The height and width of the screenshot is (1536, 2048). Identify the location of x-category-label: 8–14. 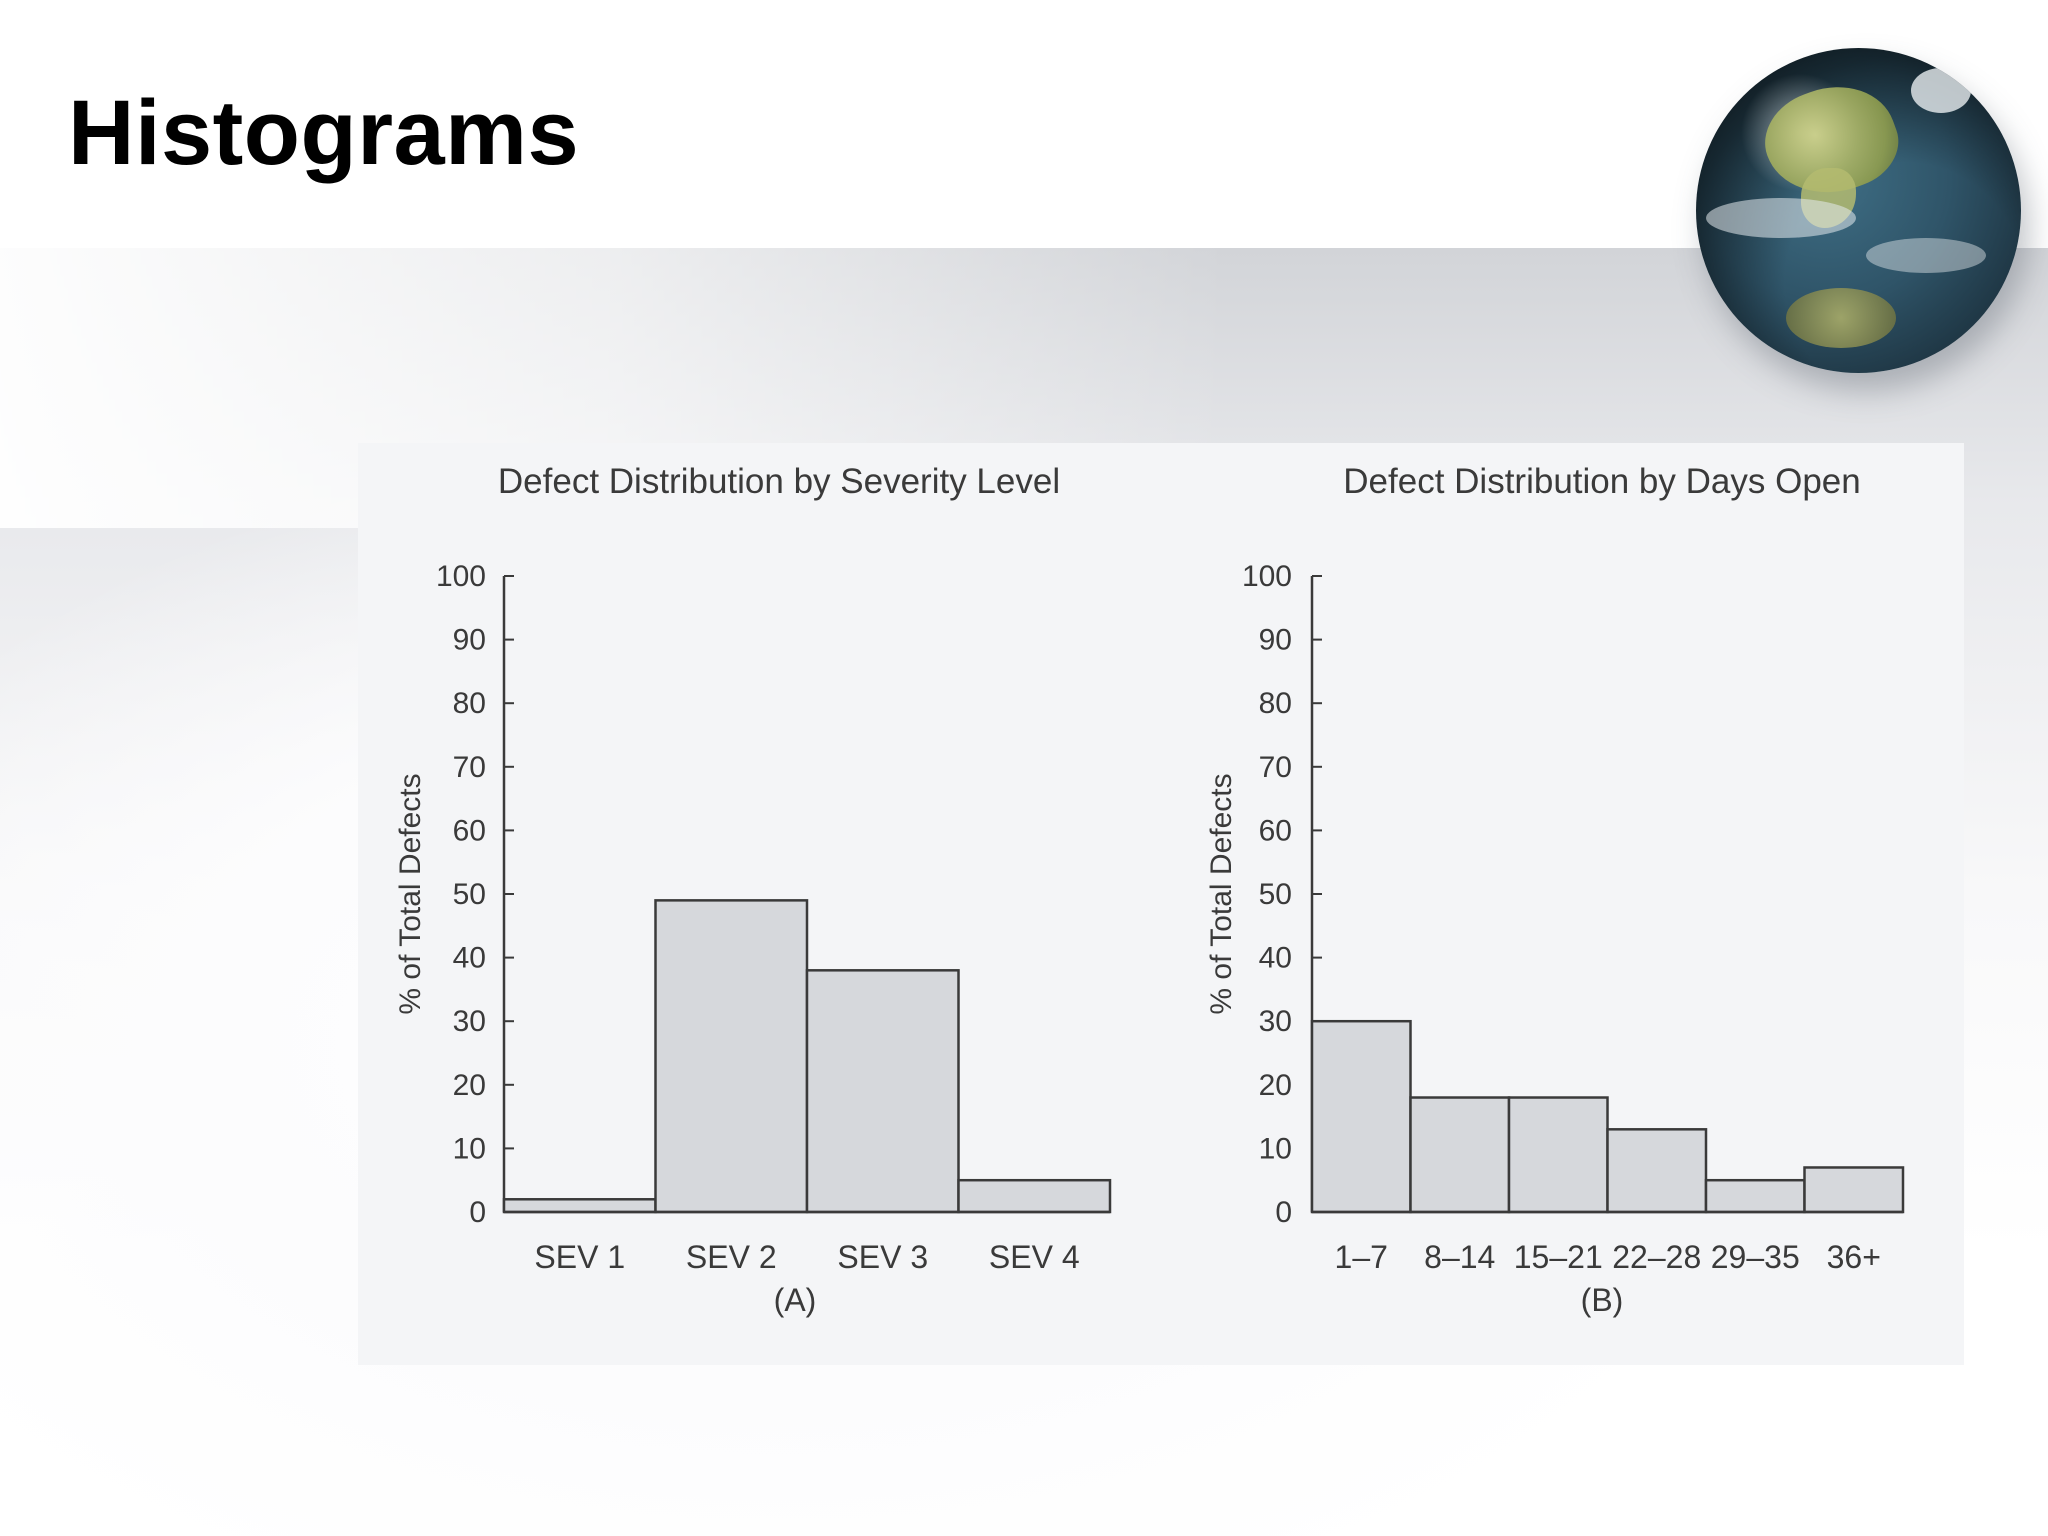
(1459, 1257).